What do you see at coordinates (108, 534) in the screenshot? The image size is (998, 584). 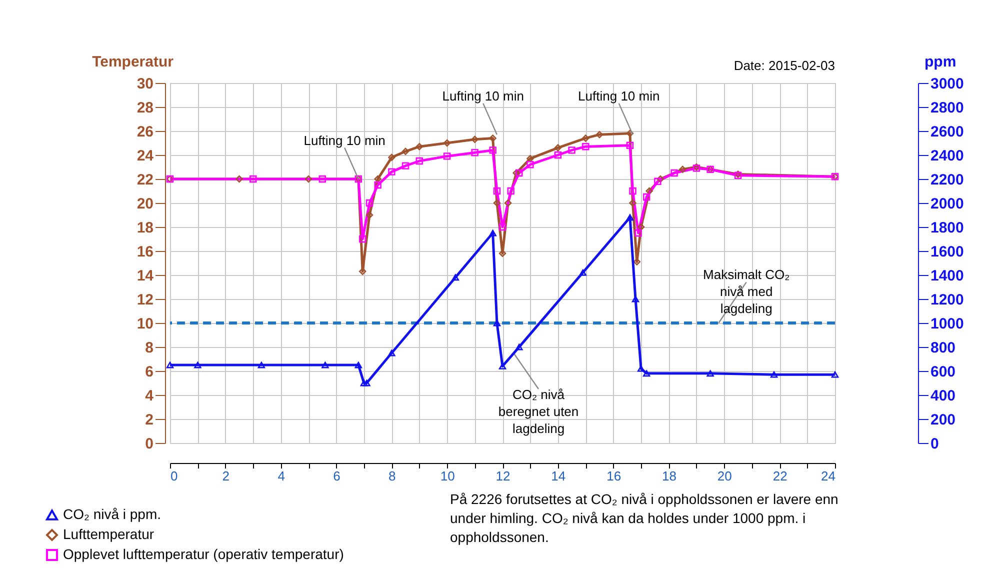 I see `legend-label: Lufttemperatur` at bounding box center [108, 534].